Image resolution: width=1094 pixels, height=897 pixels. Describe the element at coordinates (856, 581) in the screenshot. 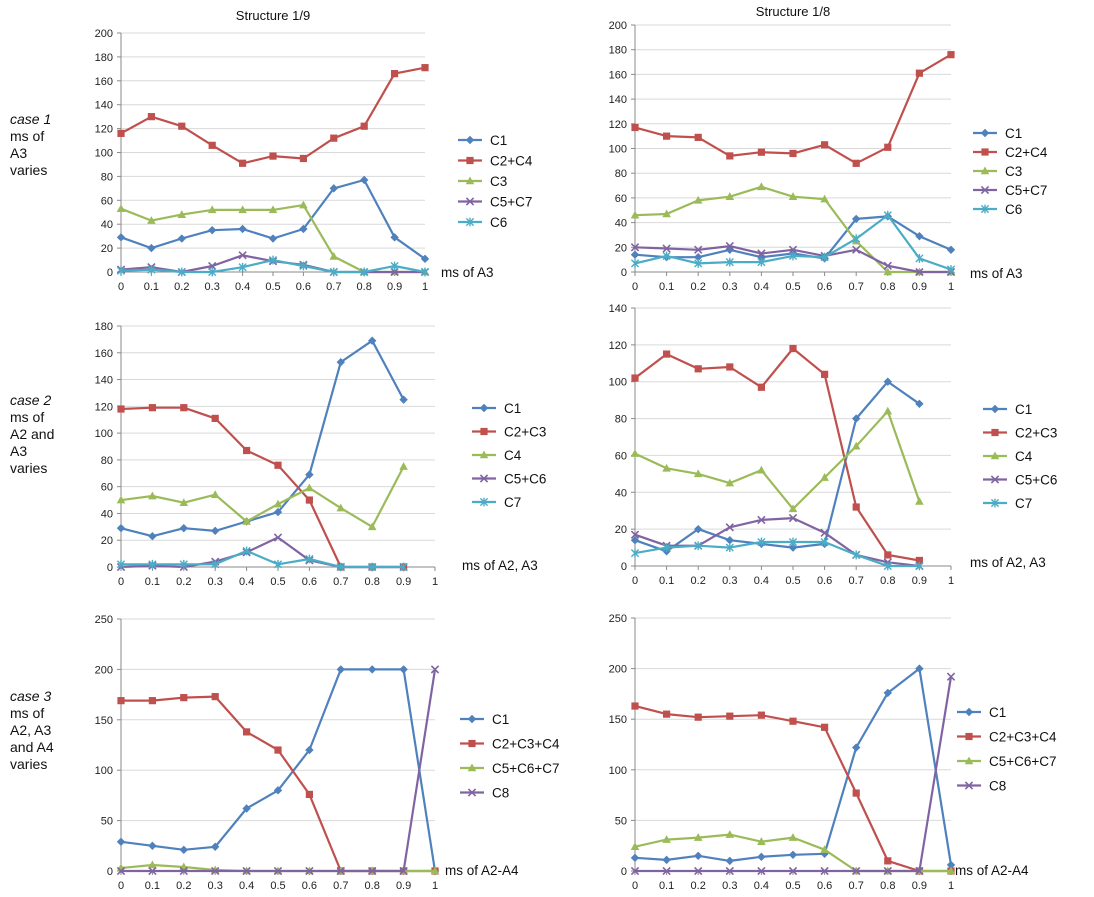

I see `x-tick-label: 0.7` at that location.